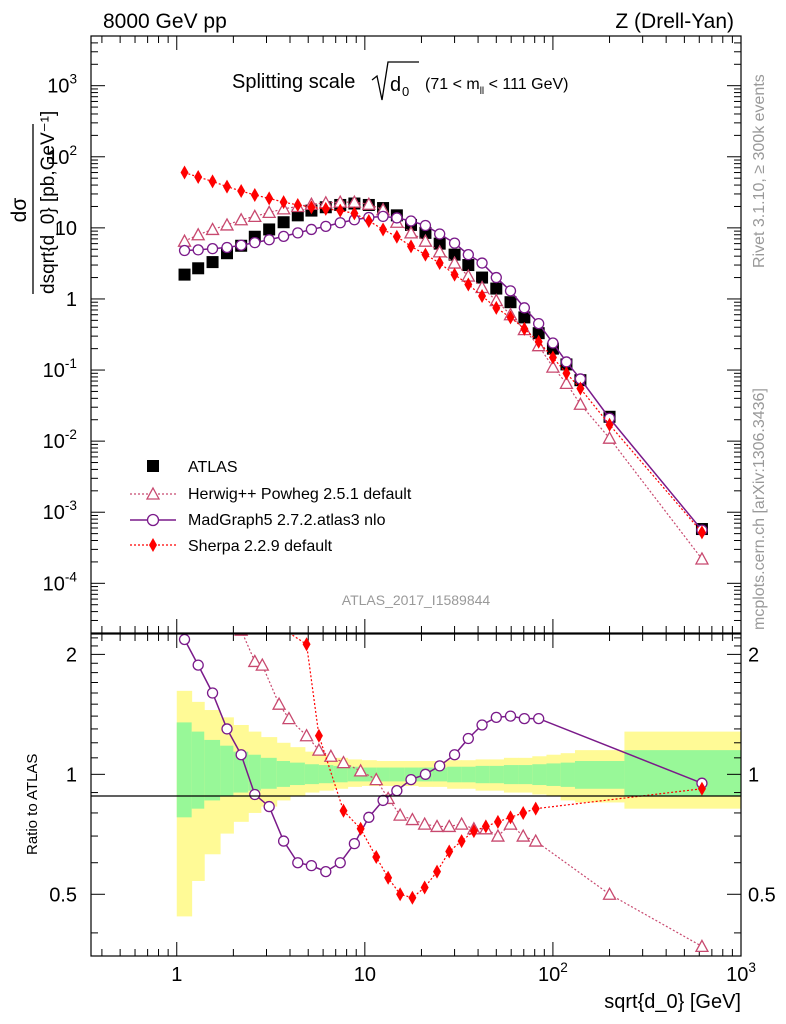 This screenshot has height=1024, width=786. What do you see at coordinates (395, 85) in the screenshot?
I see `chart-title-symbol: d` at bounding box center [395, 85].